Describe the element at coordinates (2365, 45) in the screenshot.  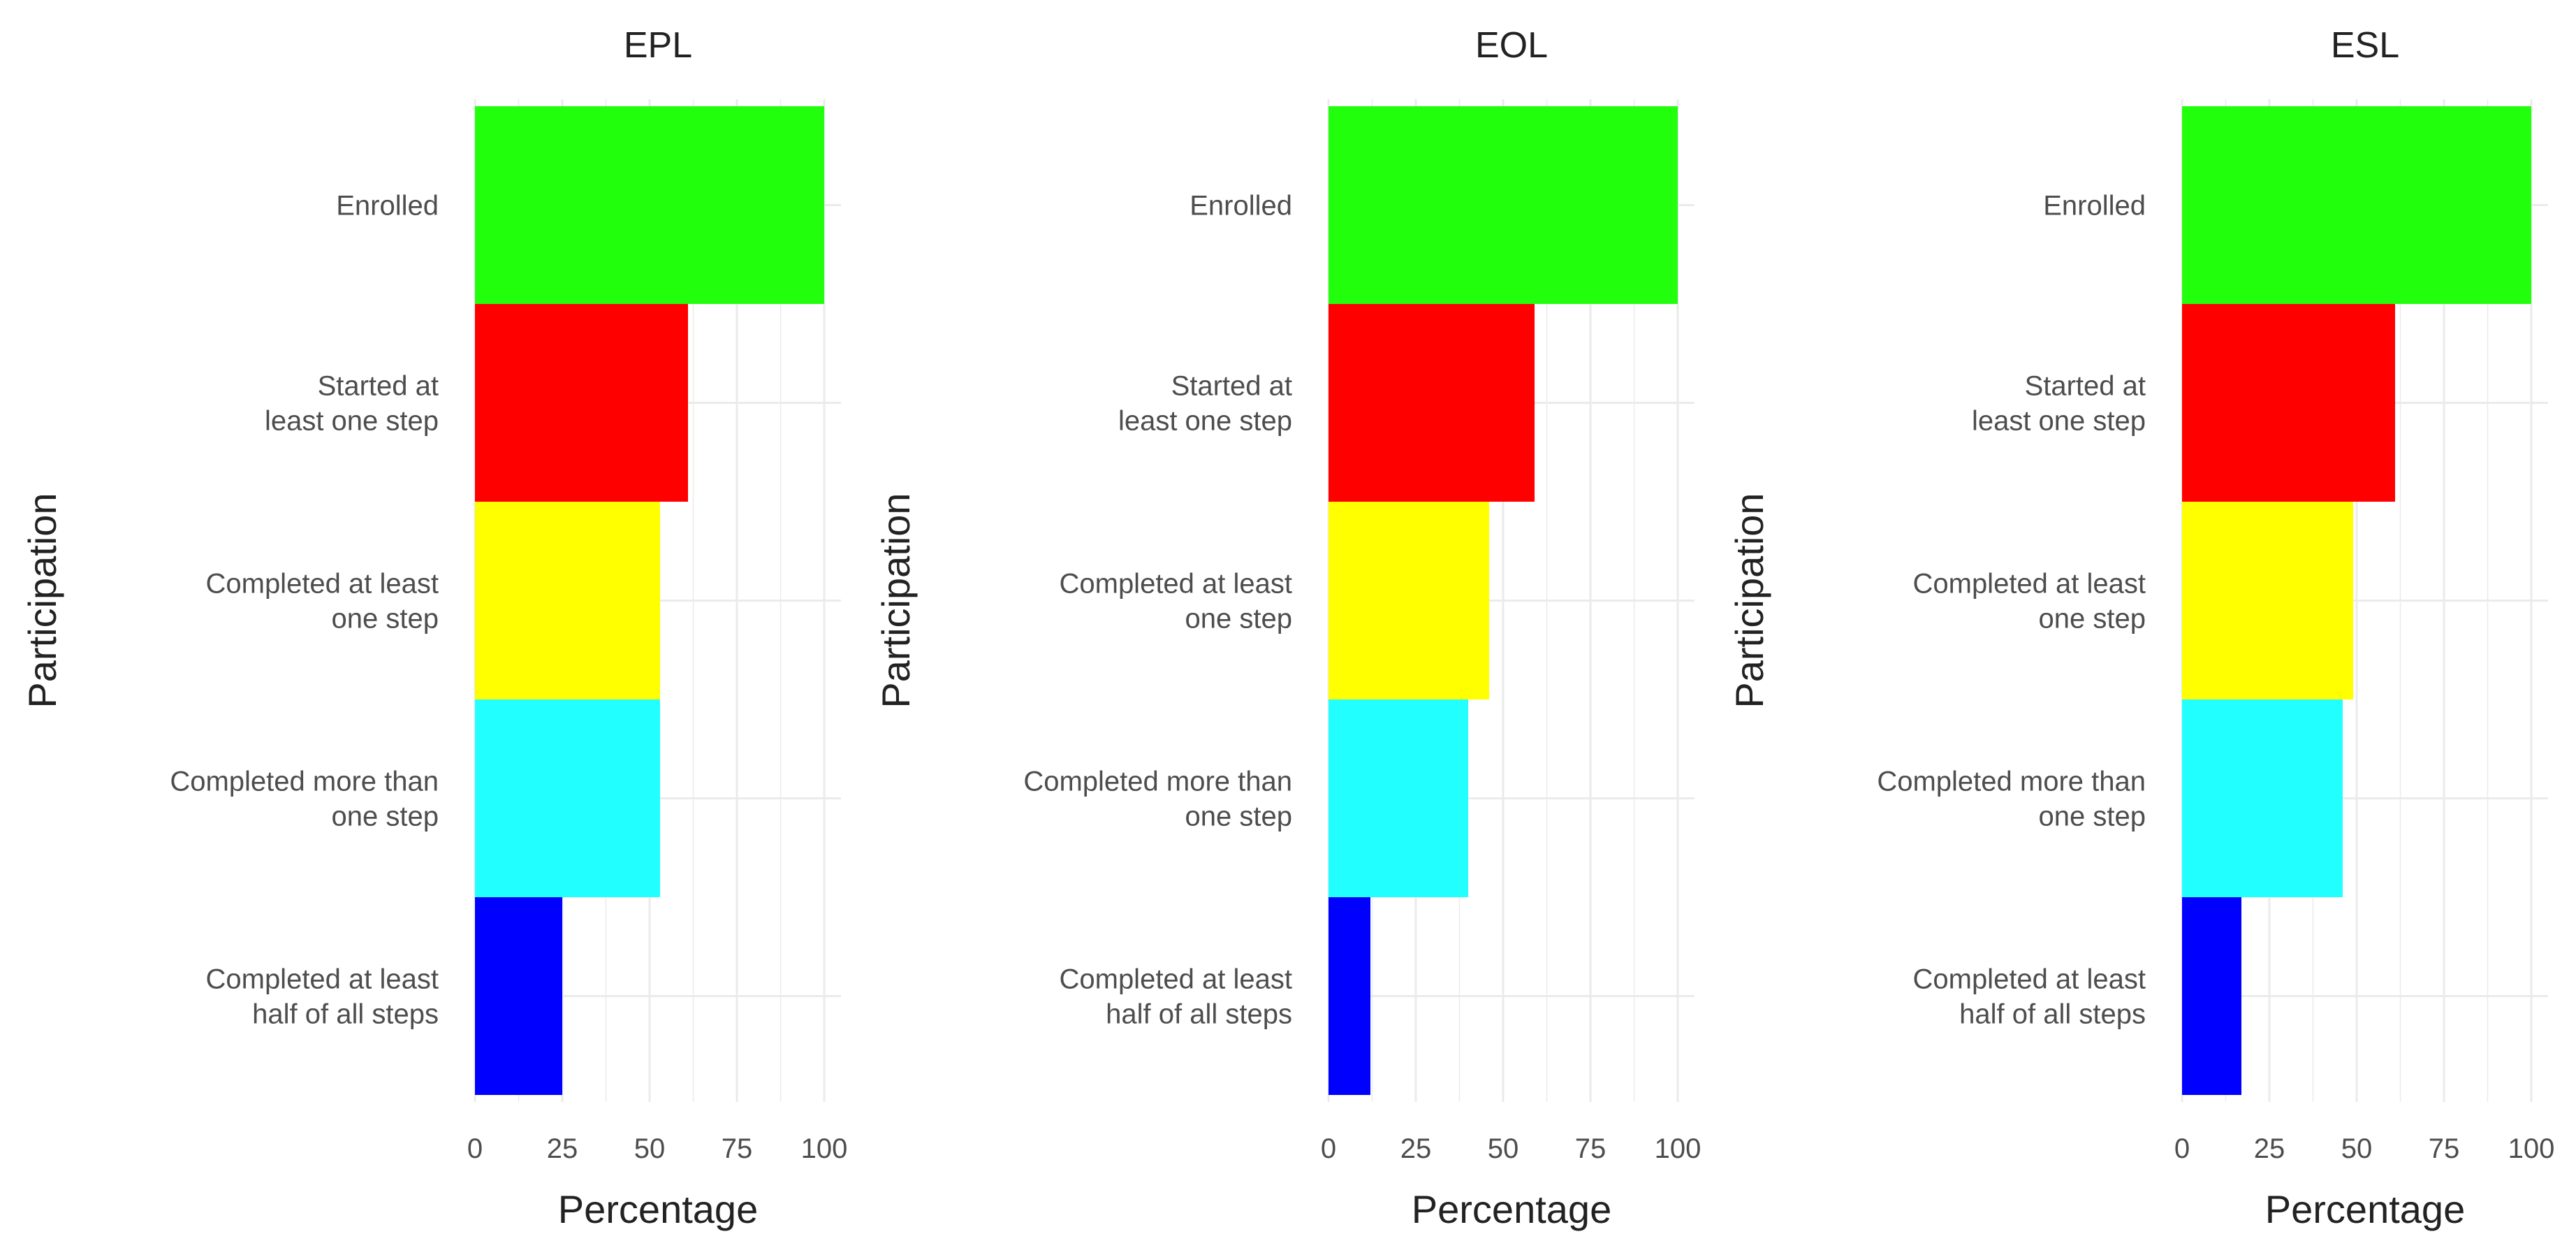
I see `panel-title: ESL` at that location.